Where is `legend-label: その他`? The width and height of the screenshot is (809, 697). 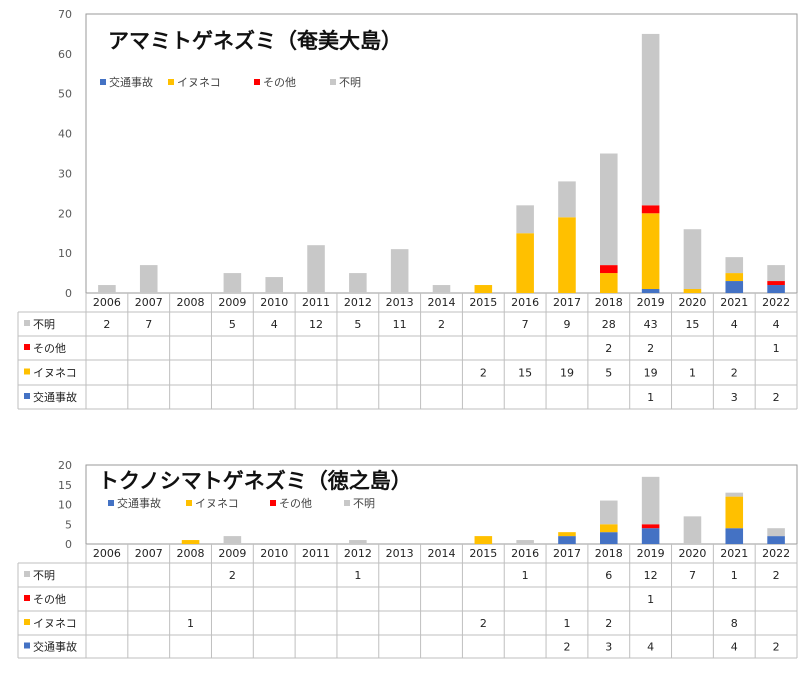 legend-label: その他 is located at coordinates (279, 82).